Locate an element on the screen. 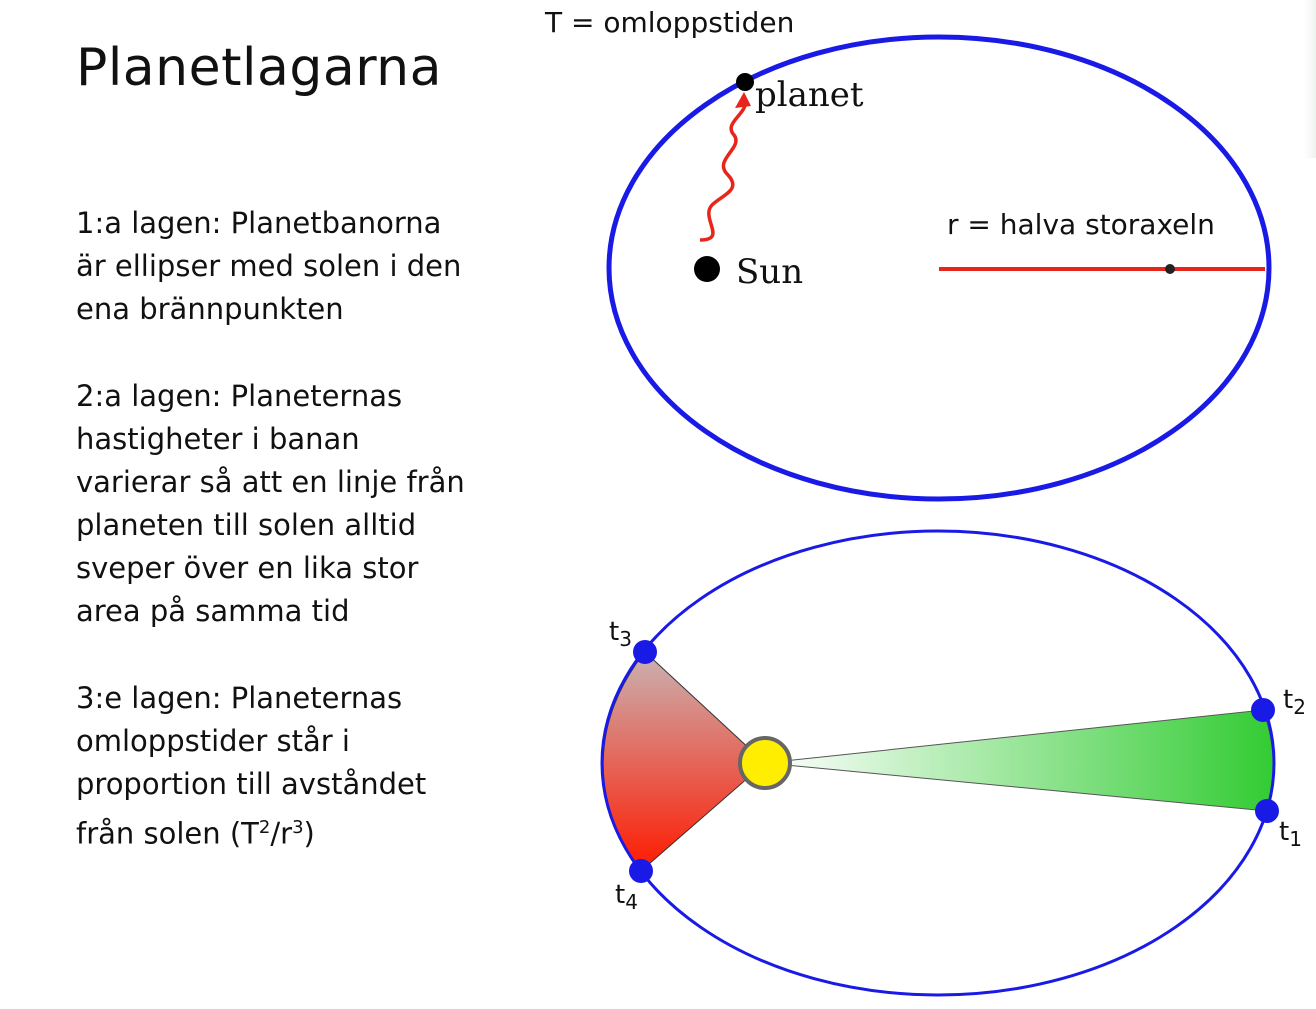 This screenshot has height=1009, width=1316. formula-exponent-3: 3 is located at coordinates (298, 827).